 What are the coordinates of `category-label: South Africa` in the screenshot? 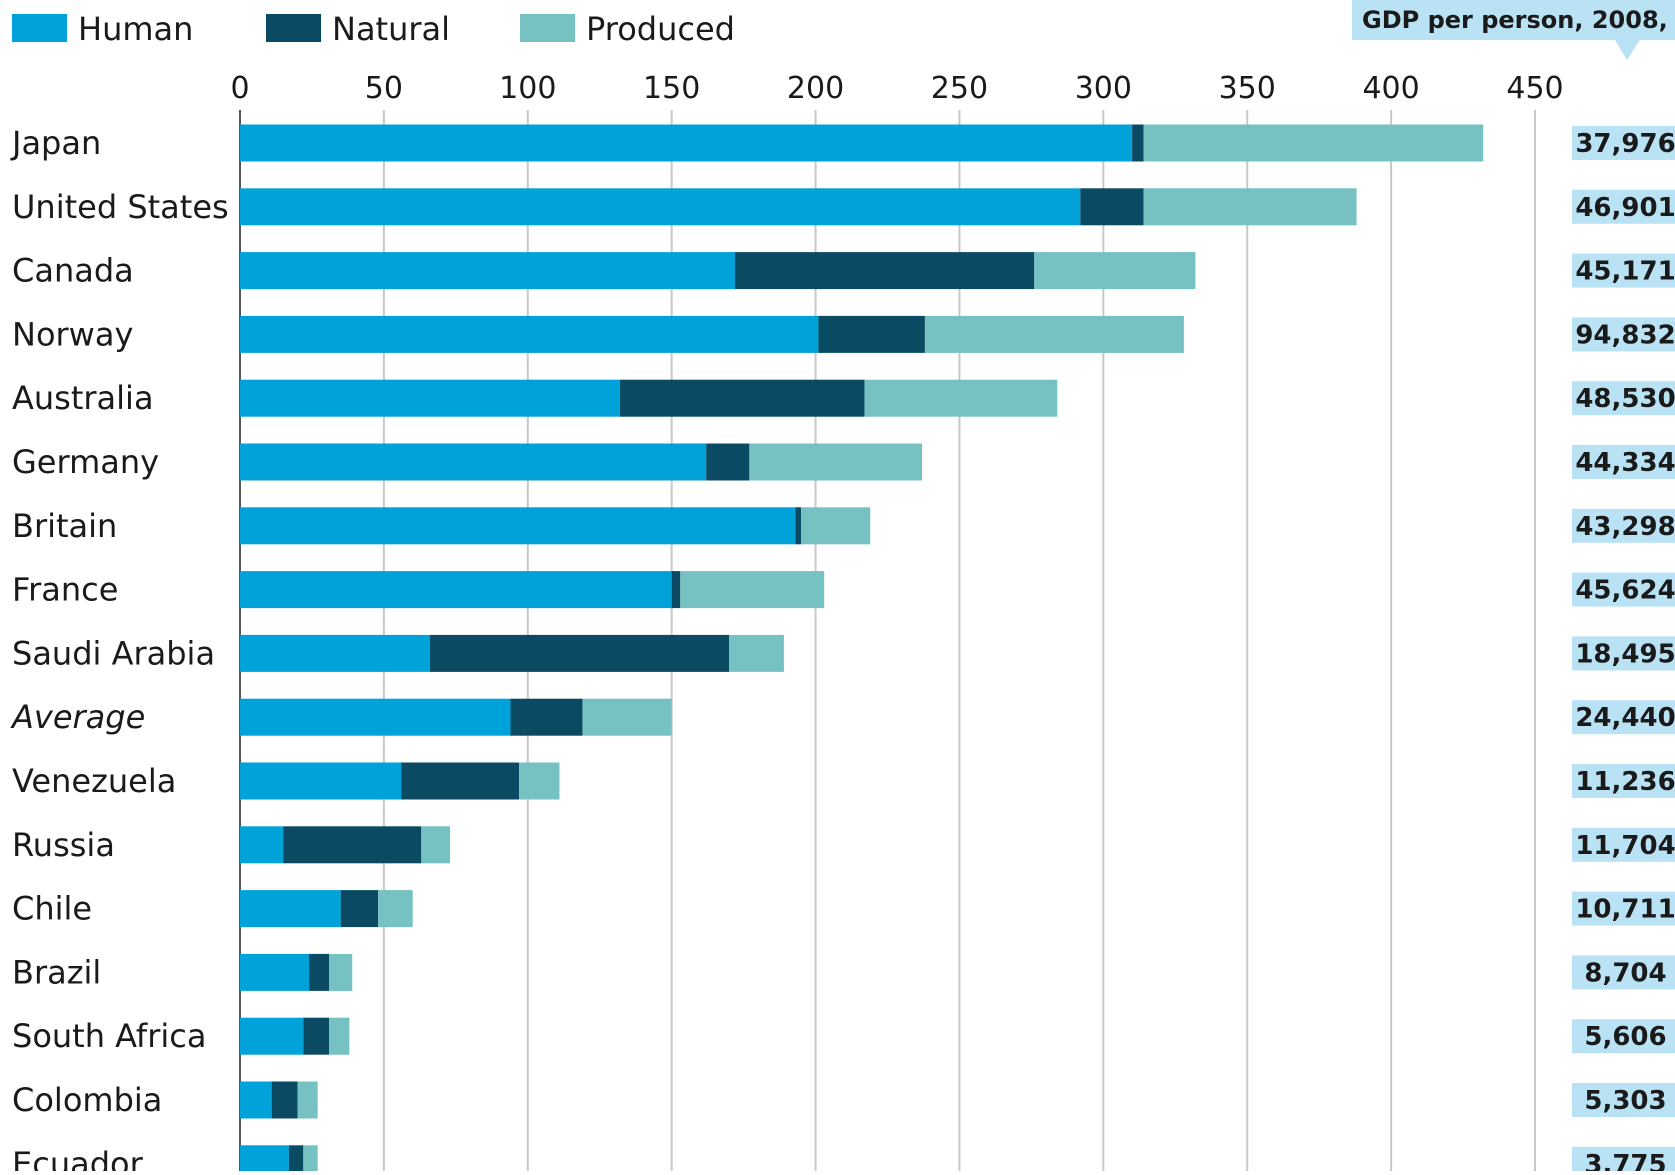 It's located at (109, 1036).